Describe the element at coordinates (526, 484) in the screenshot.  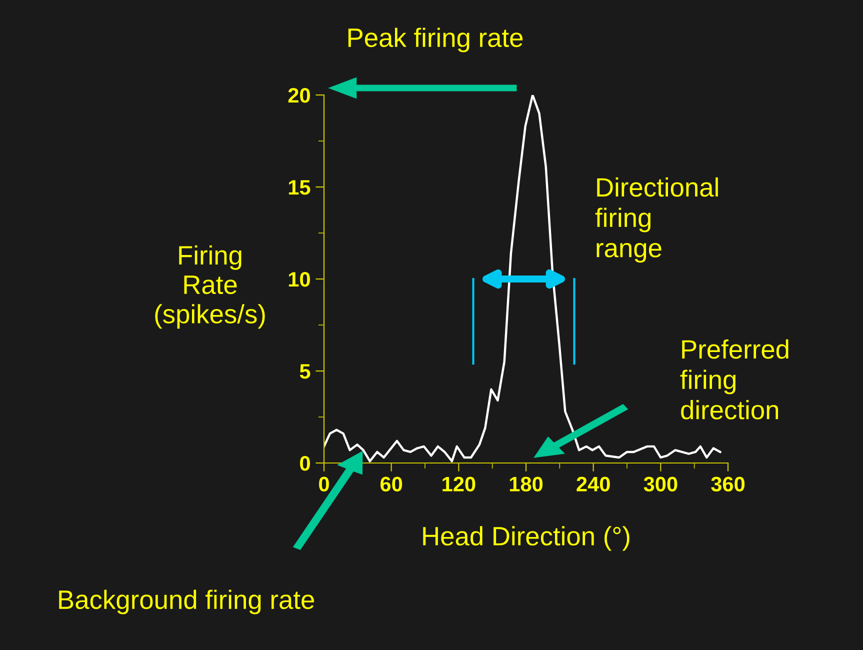
I see `x-tick-label: 180` at that location.